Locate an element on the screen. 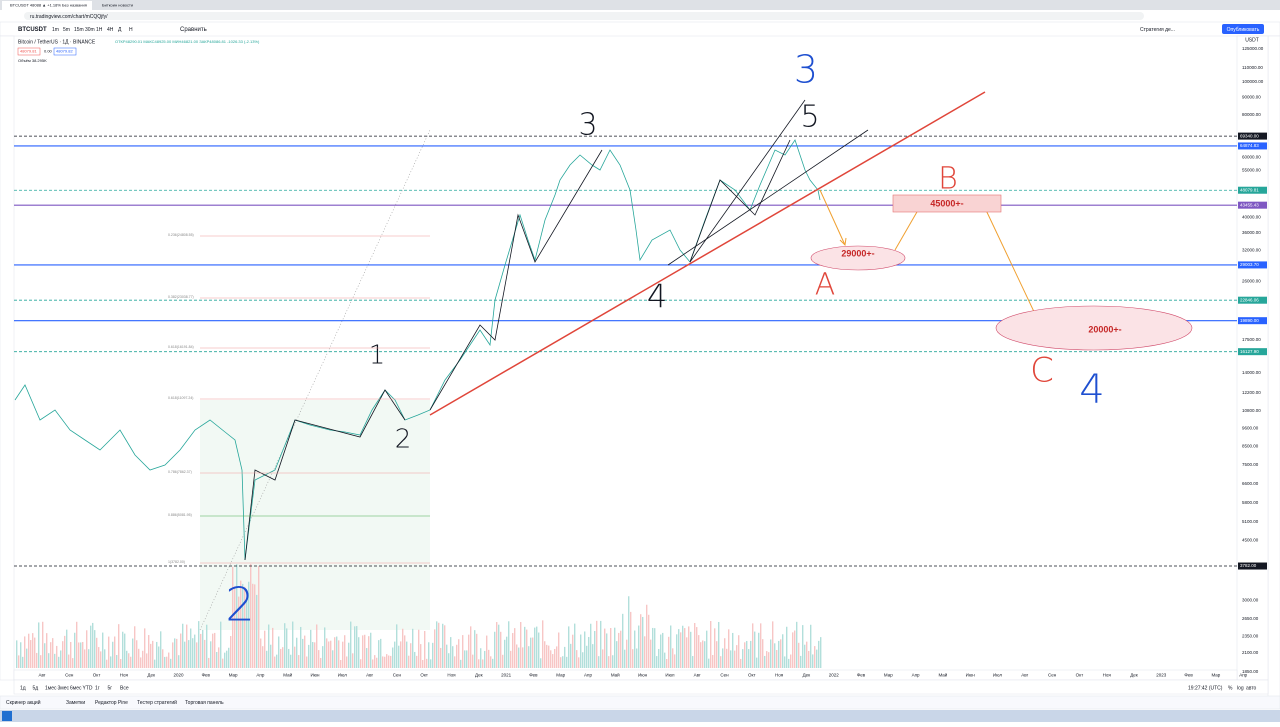  interval: 1m is located at coordinates (55, 30).